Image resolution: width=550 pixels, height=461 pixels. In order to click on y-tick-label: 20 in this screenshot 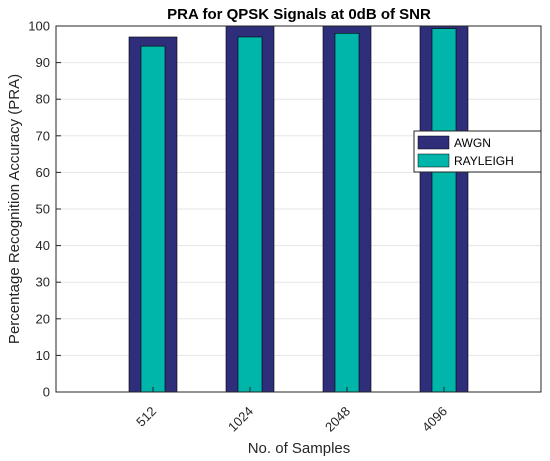, I will do `click(43, 318)`.